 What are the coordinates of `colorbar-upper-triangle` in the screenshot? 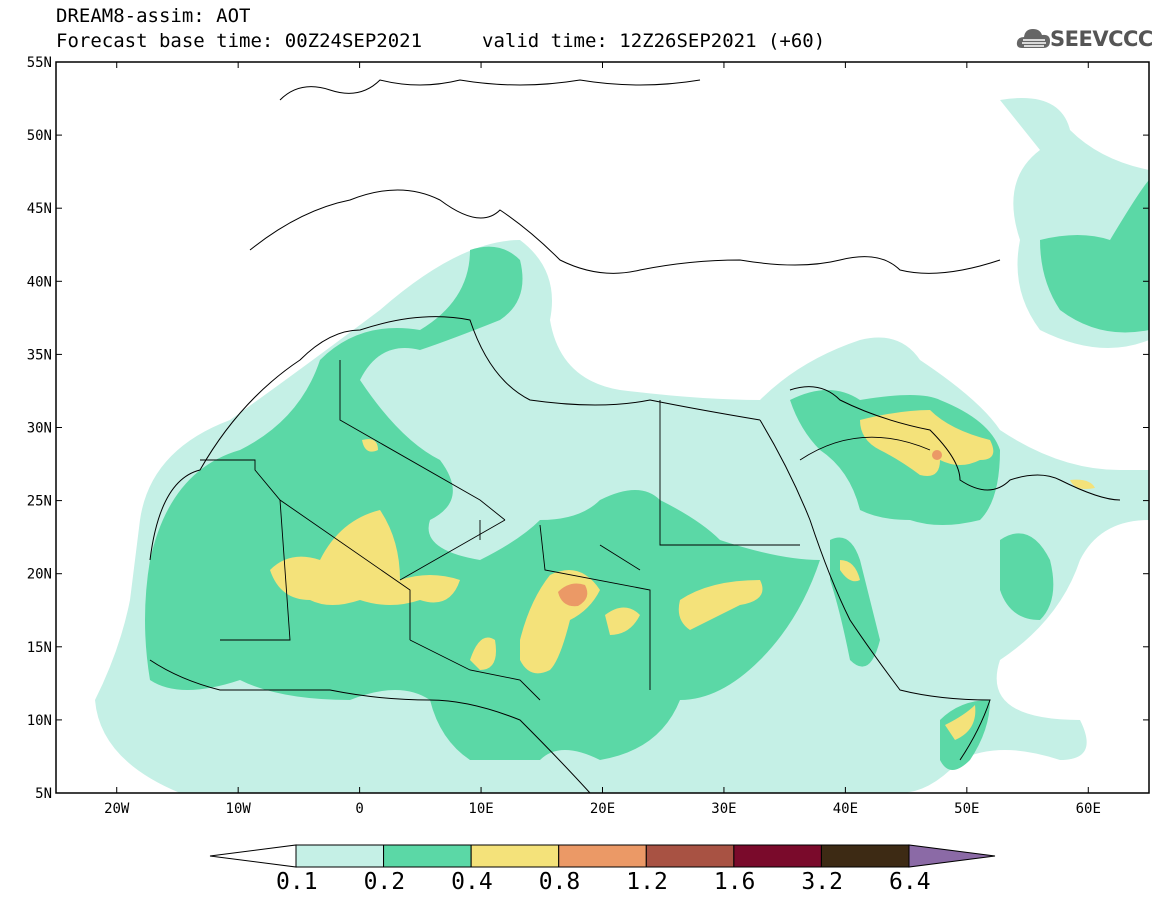 It's located at (952, 856).